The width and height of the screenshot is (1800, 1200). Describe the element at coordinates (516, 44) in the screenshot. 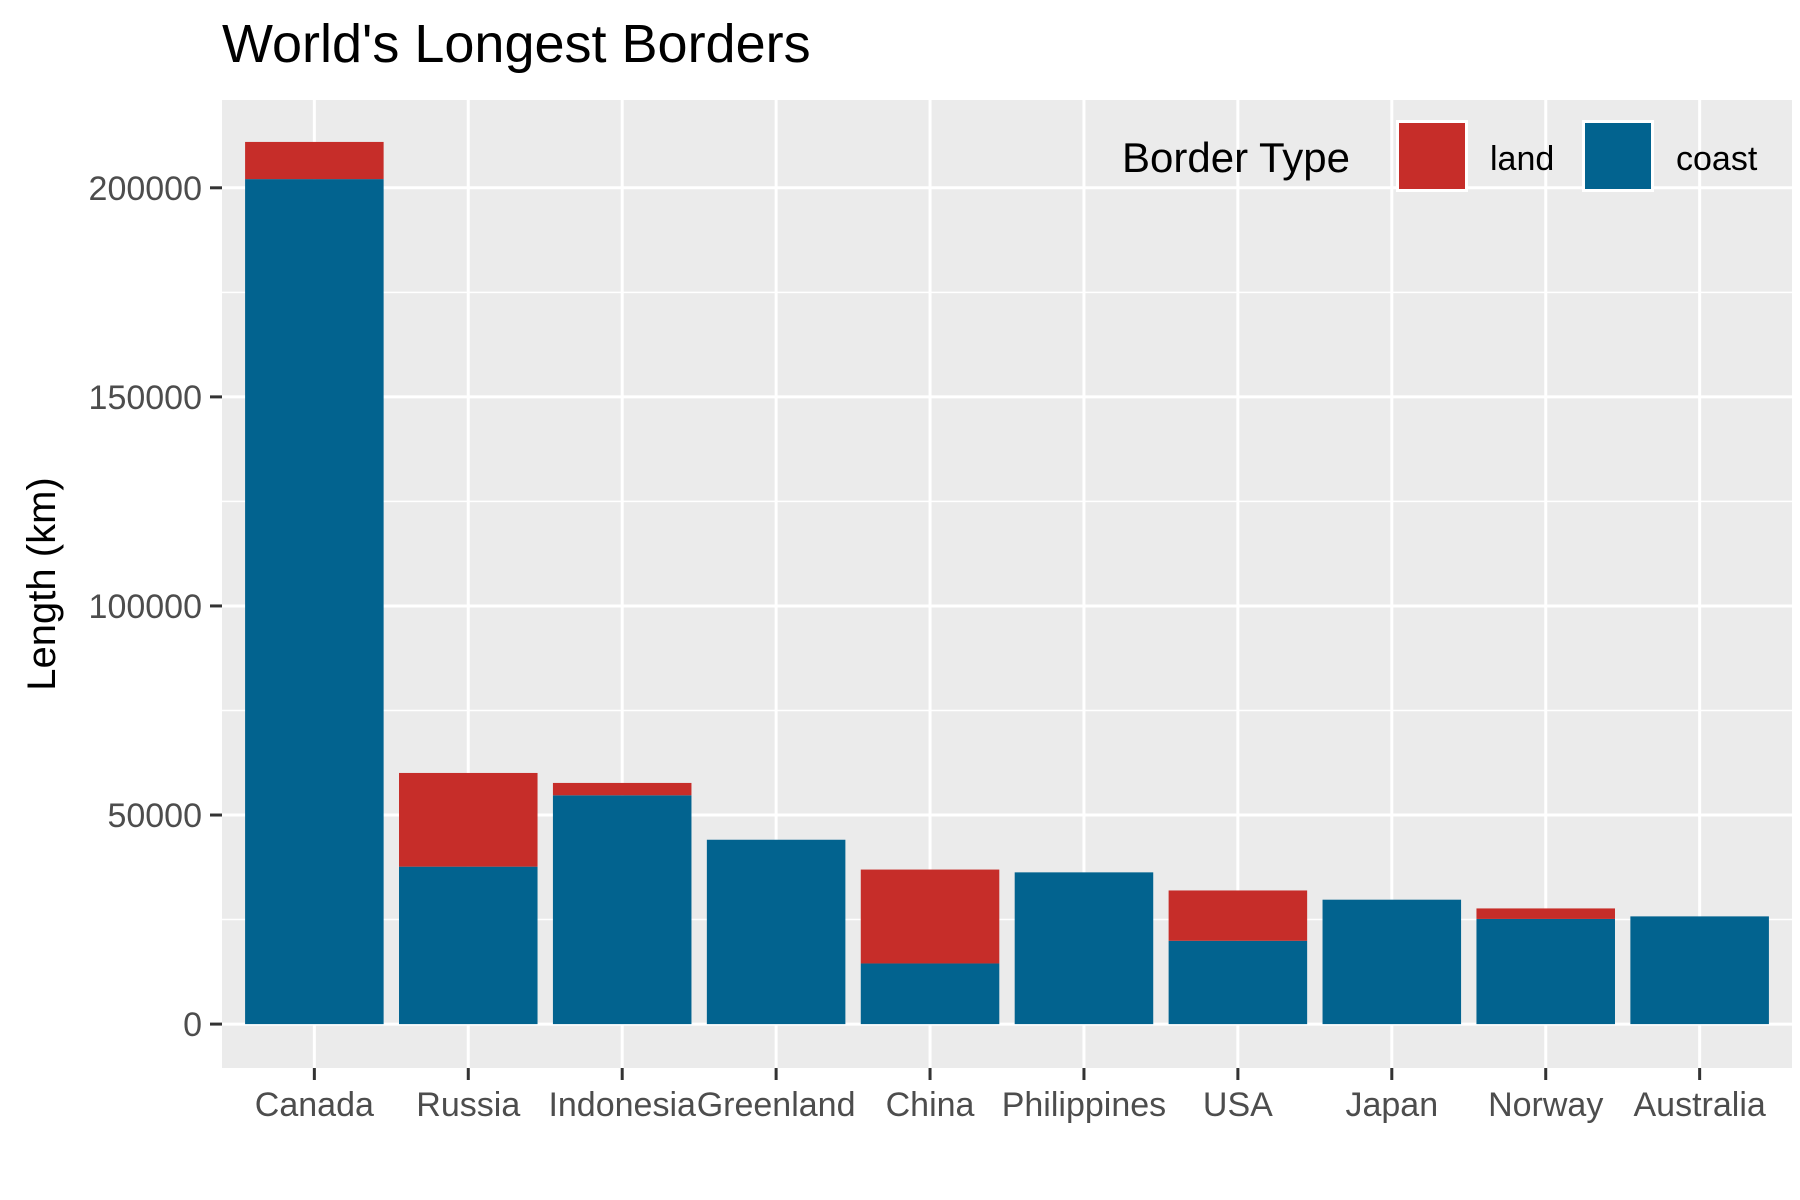

I see `chart-title: World's Longest Borders` at that location.